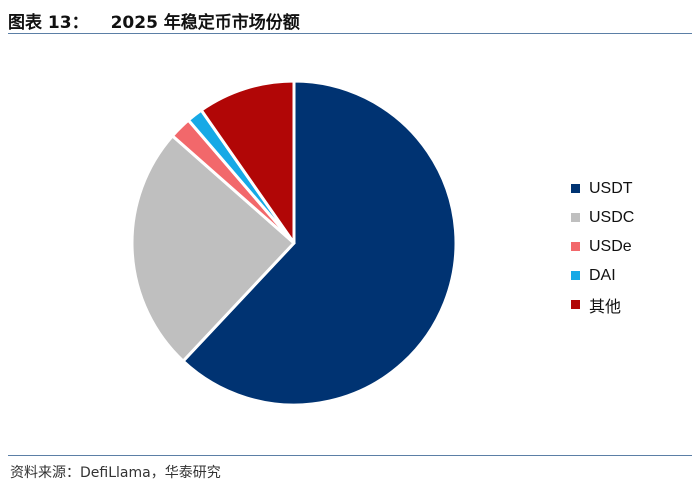 This screenshot has height=504, width=700. What do you see at coordinates (350, 33) in the screenshot?
I see `top-divider` at bounding box center [350, 33].